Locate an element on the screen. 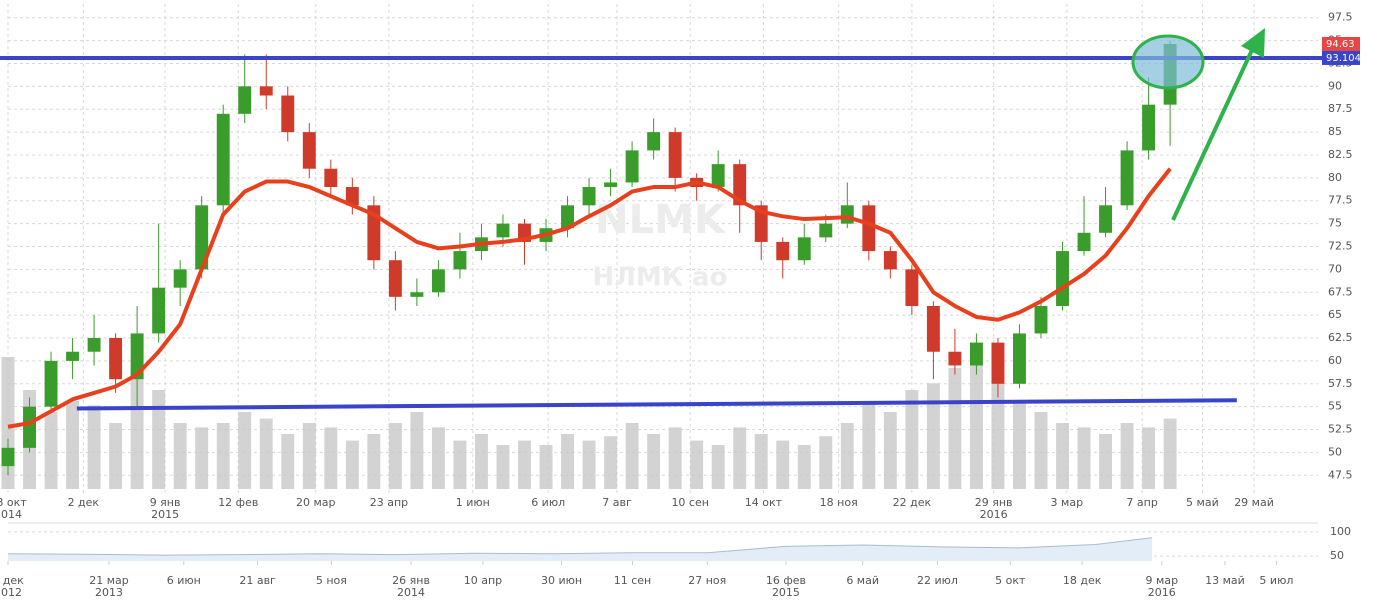 The width and height of the screenshot is (1380, 604). nav-x-tick-label: 11 сен is located at coordinates (633, 580).